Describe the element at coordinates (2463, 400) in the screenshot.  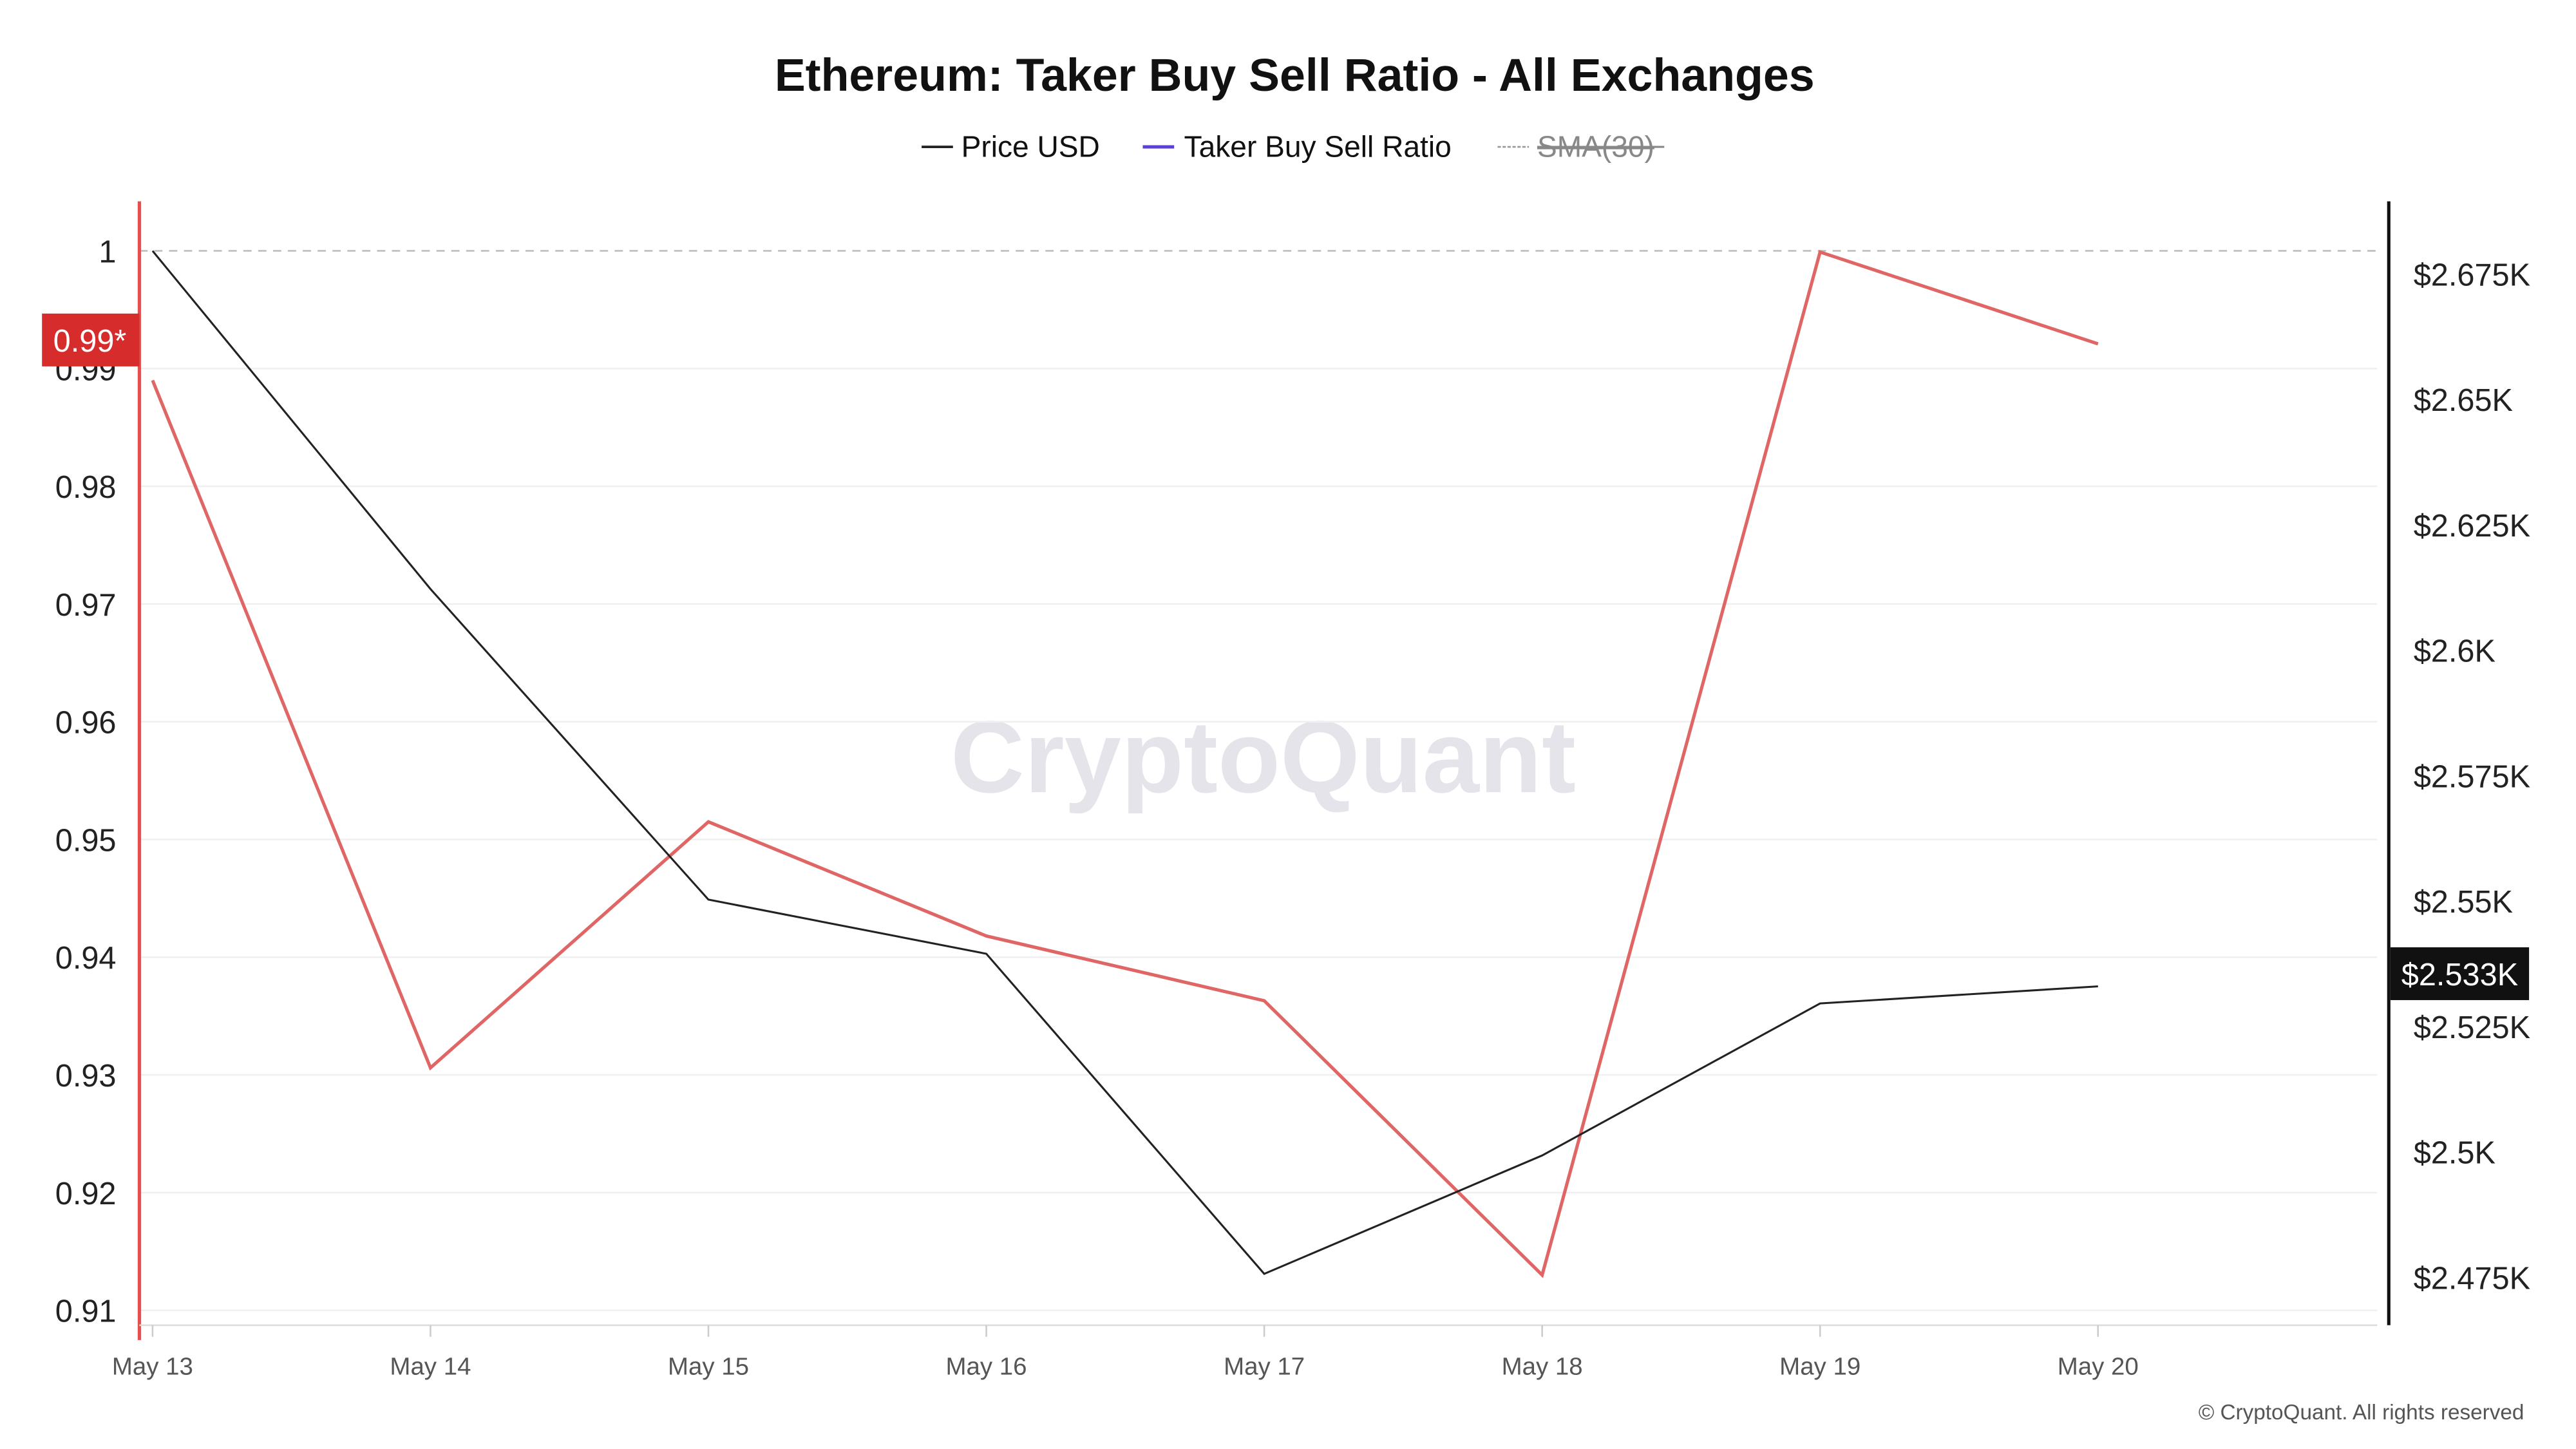
I see `right-tick-label: $2.65K` at that location.